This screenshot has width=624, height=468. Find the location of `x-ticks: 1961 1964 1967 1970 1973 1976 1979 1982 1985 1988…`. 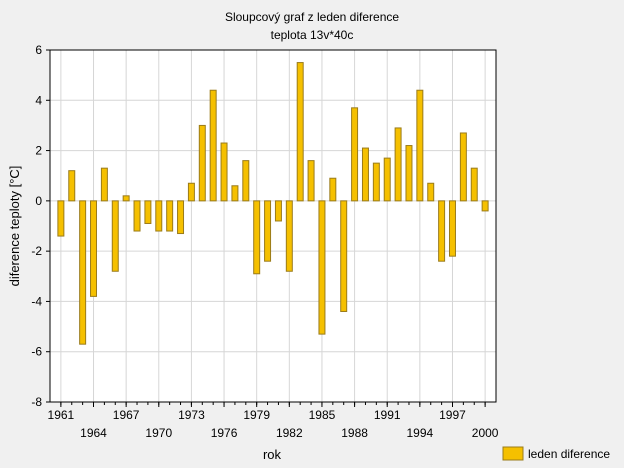

x-ticks: 1961 1964 1967 1970 1973 1976 1979 1982 1985 1988… is located at coordinates (273, 421).